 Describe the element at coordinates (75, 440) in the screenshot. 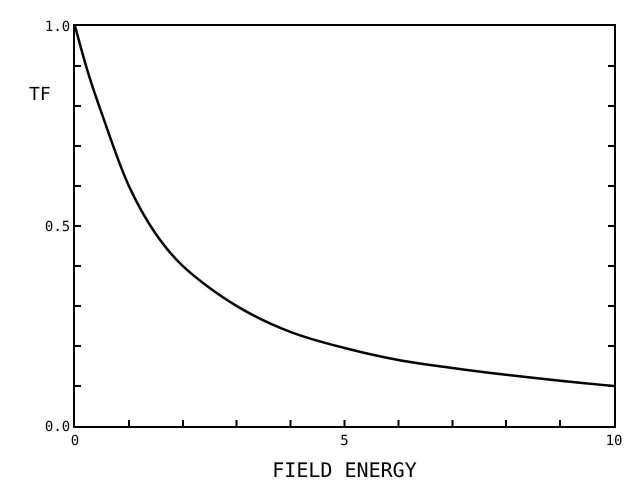

I see `x-tick-label: 0` at that location.